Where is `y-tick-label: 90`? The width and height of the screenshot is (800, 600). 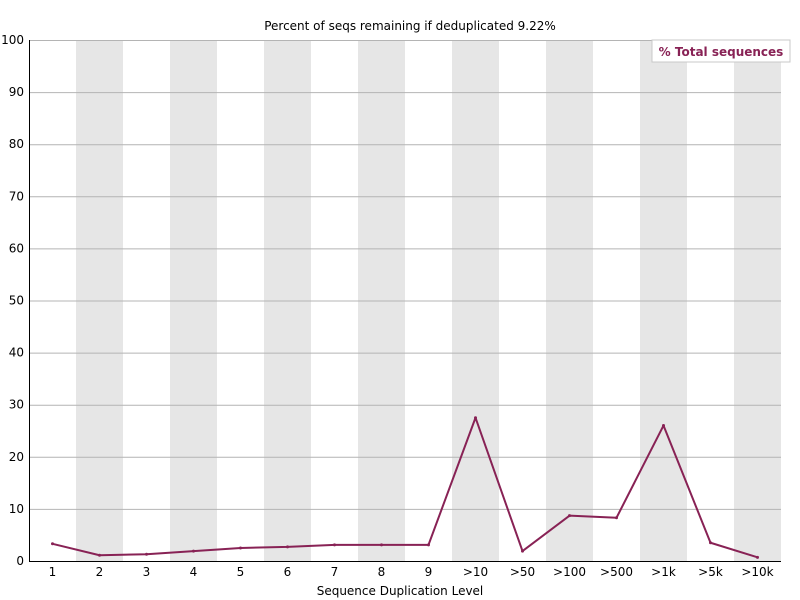
y-tick-label: 90 is located at coordinates (16, 92).